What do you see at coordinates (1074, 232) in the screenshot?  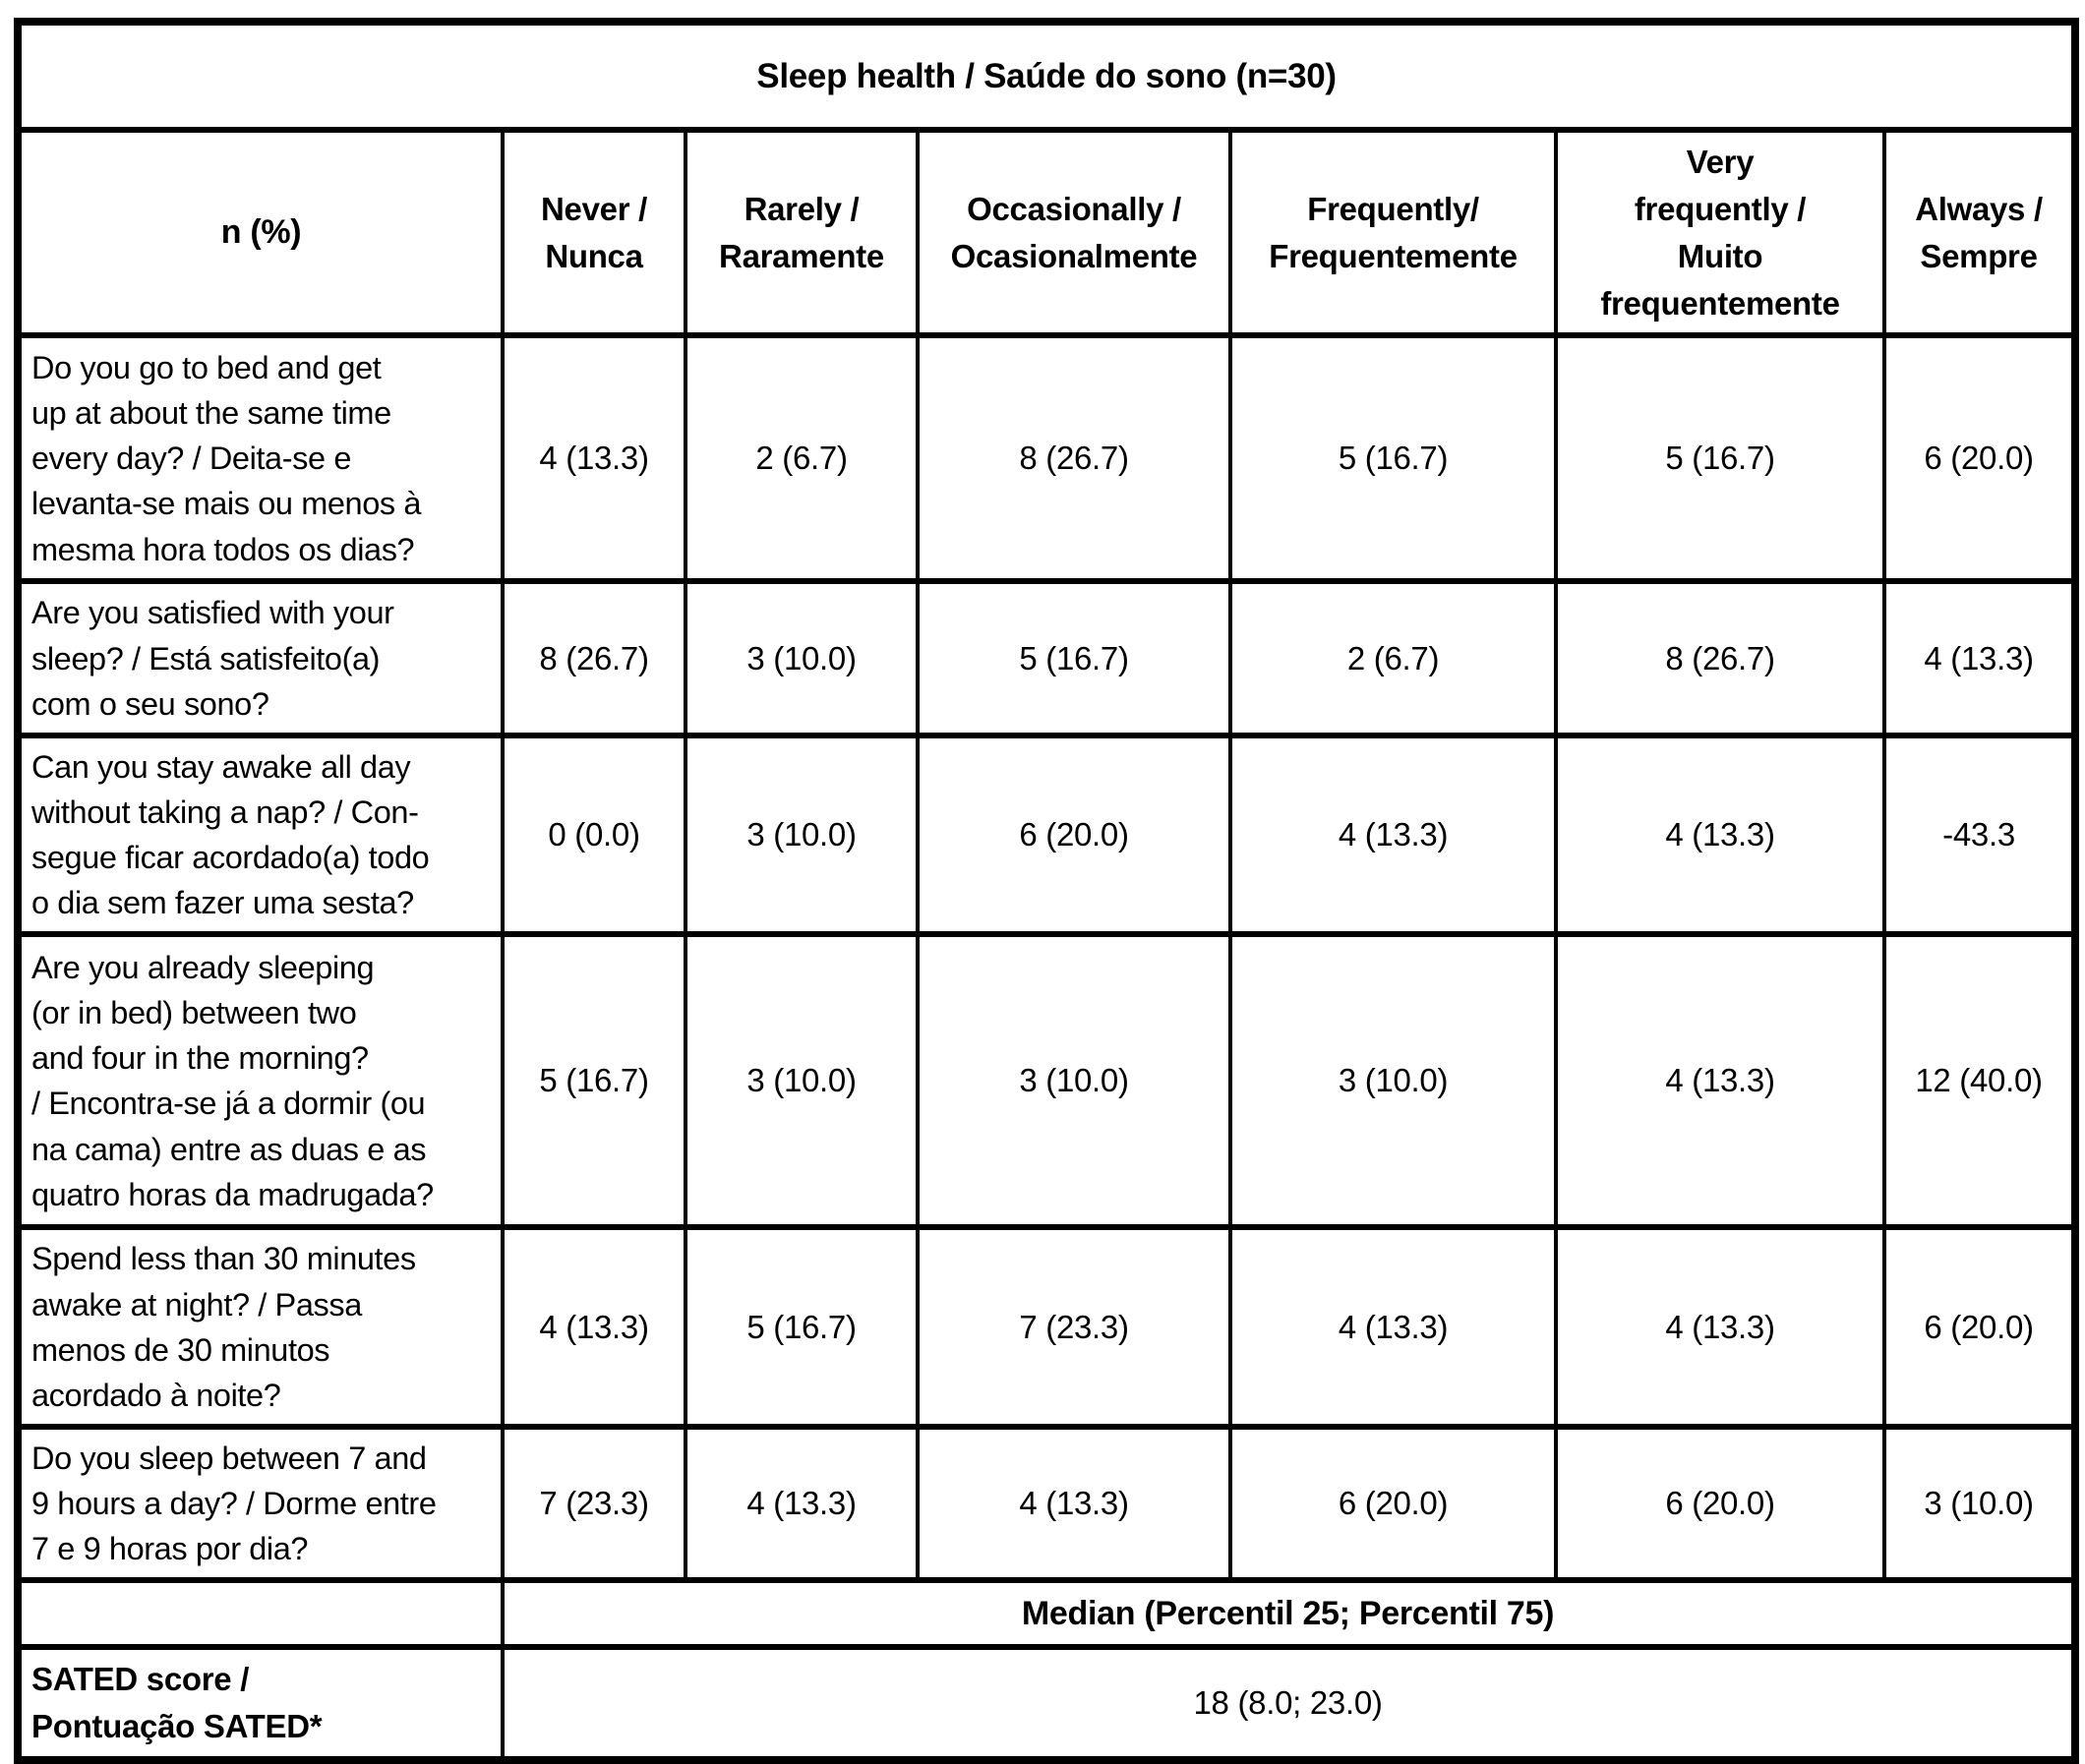 I see `column-header-occasionally: Occasionally / Ocasionalmente` at bounding box center [1074, 232].